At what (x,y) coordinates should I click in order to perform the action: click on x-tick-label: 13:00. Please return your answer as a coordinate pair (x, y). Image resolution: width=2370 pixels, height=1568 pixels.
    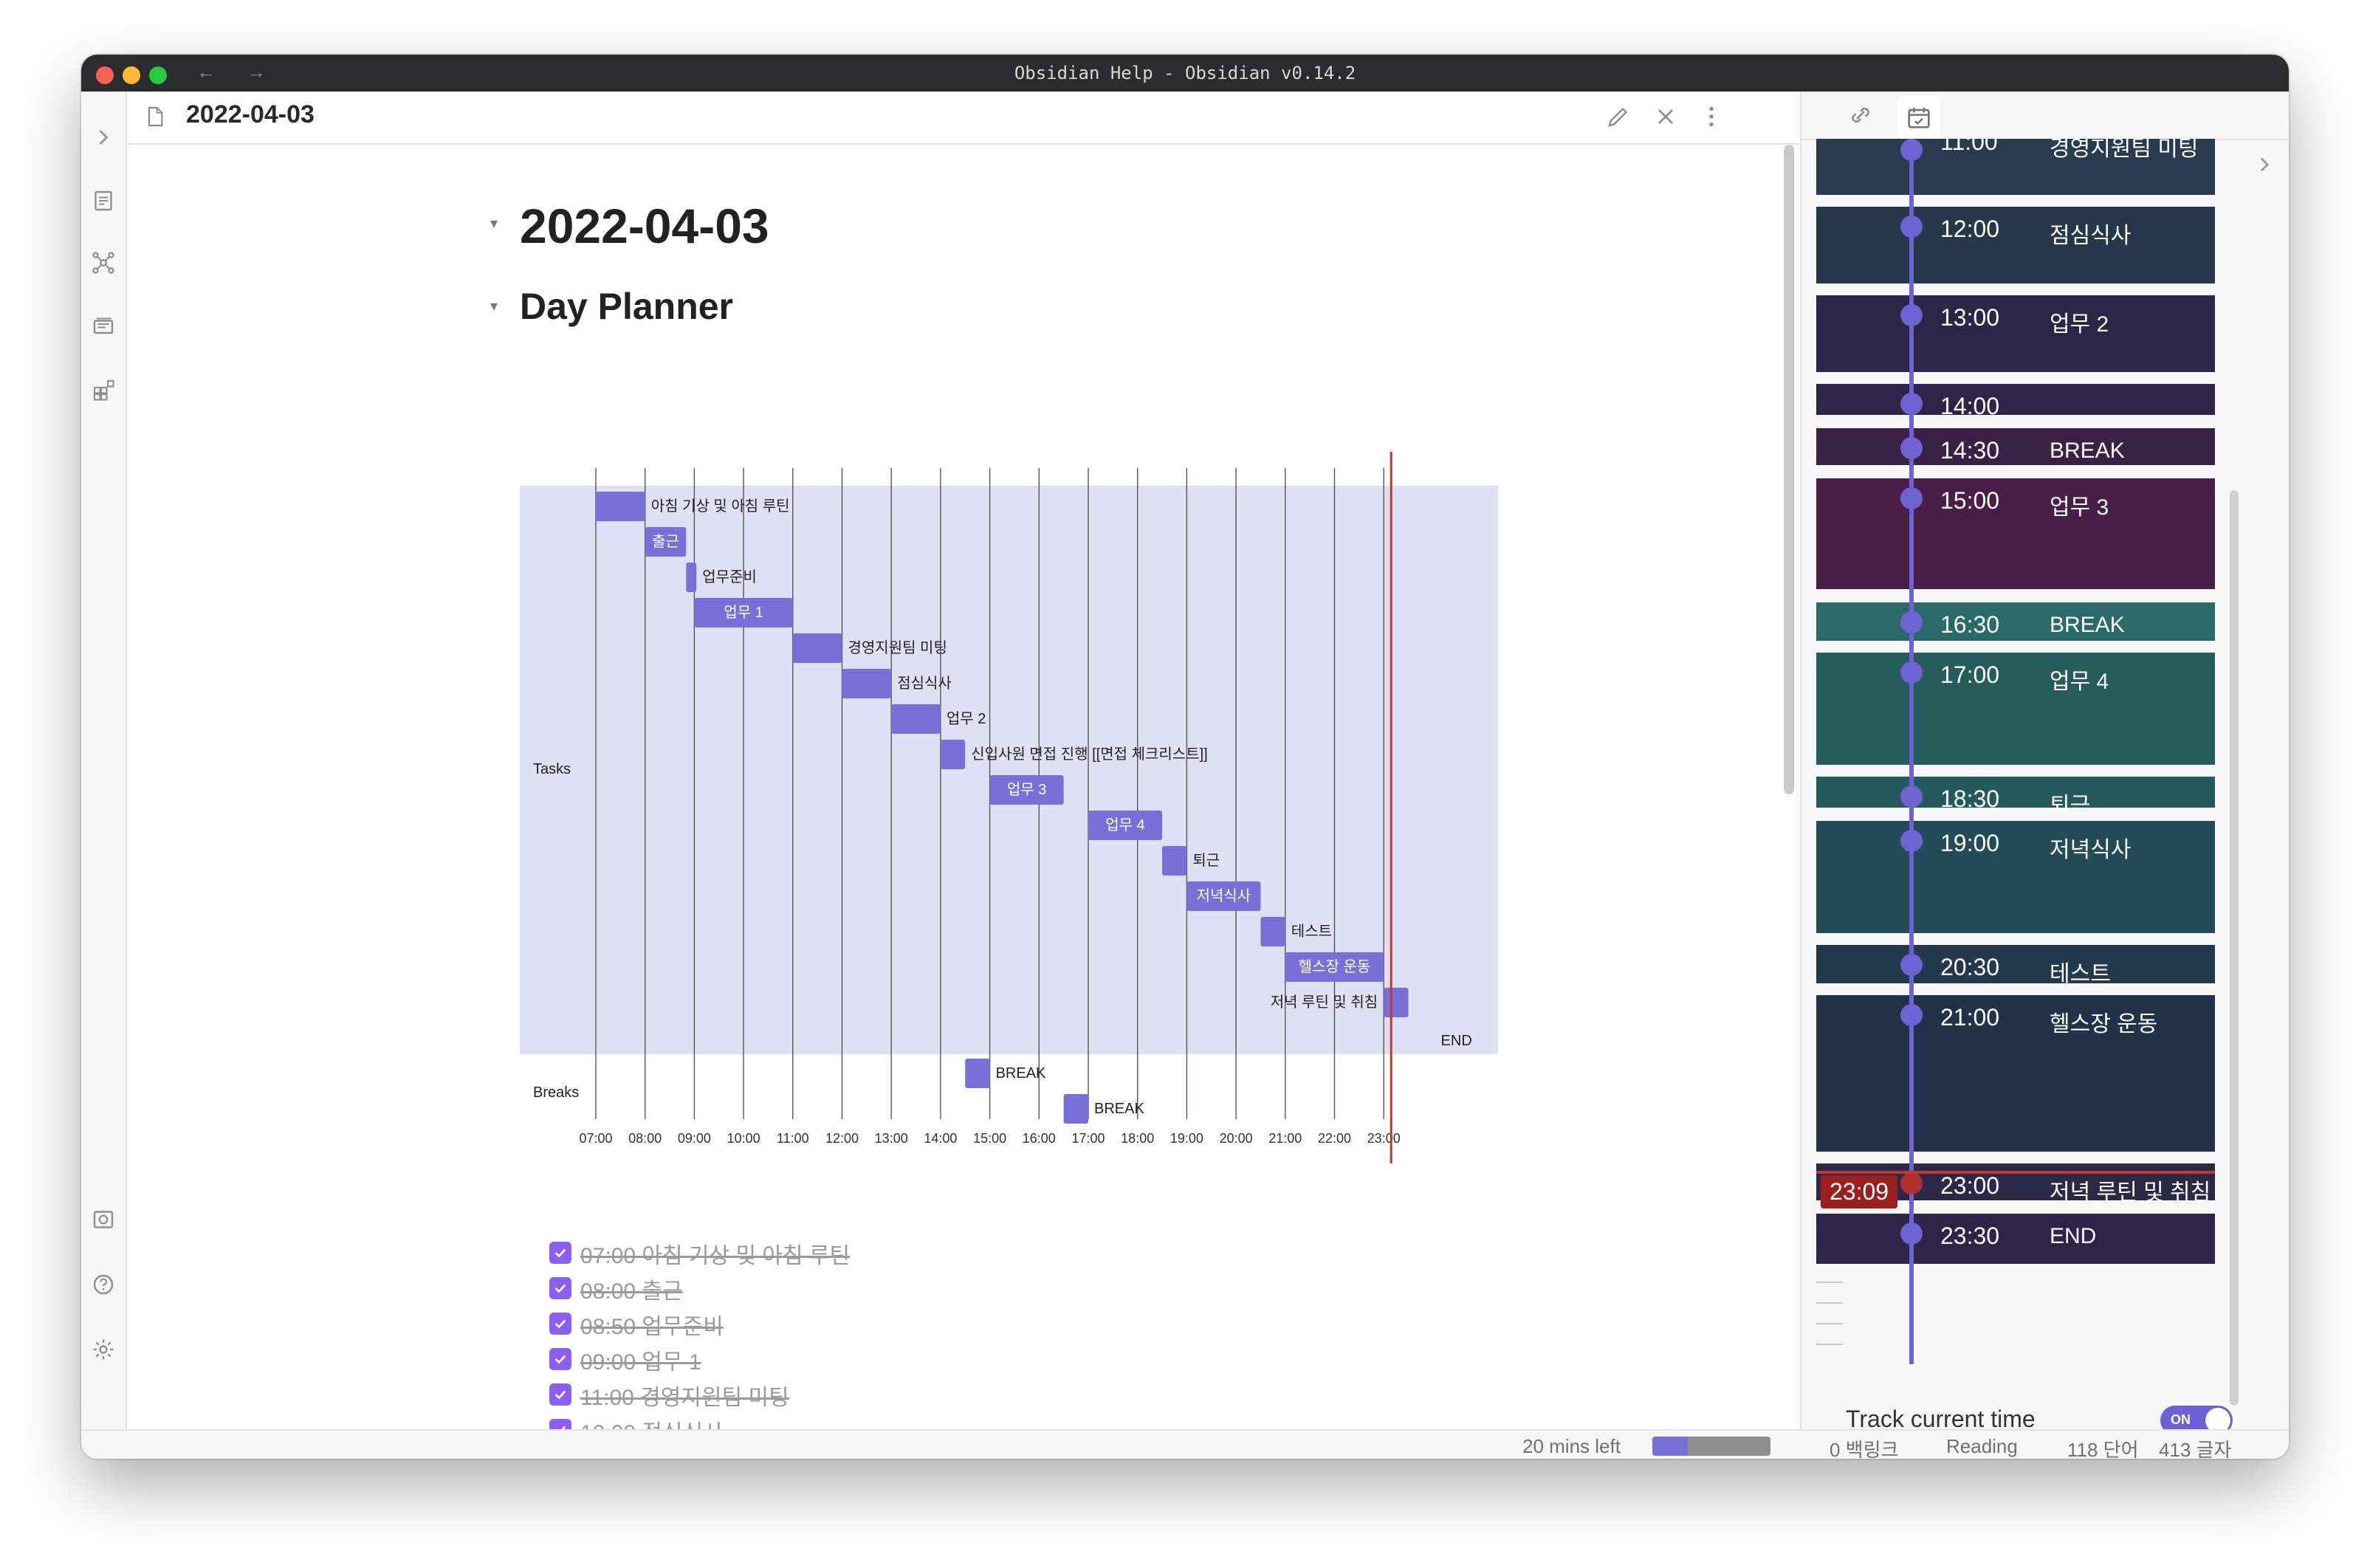
    Looking at the image, I should click on (891, 1138).